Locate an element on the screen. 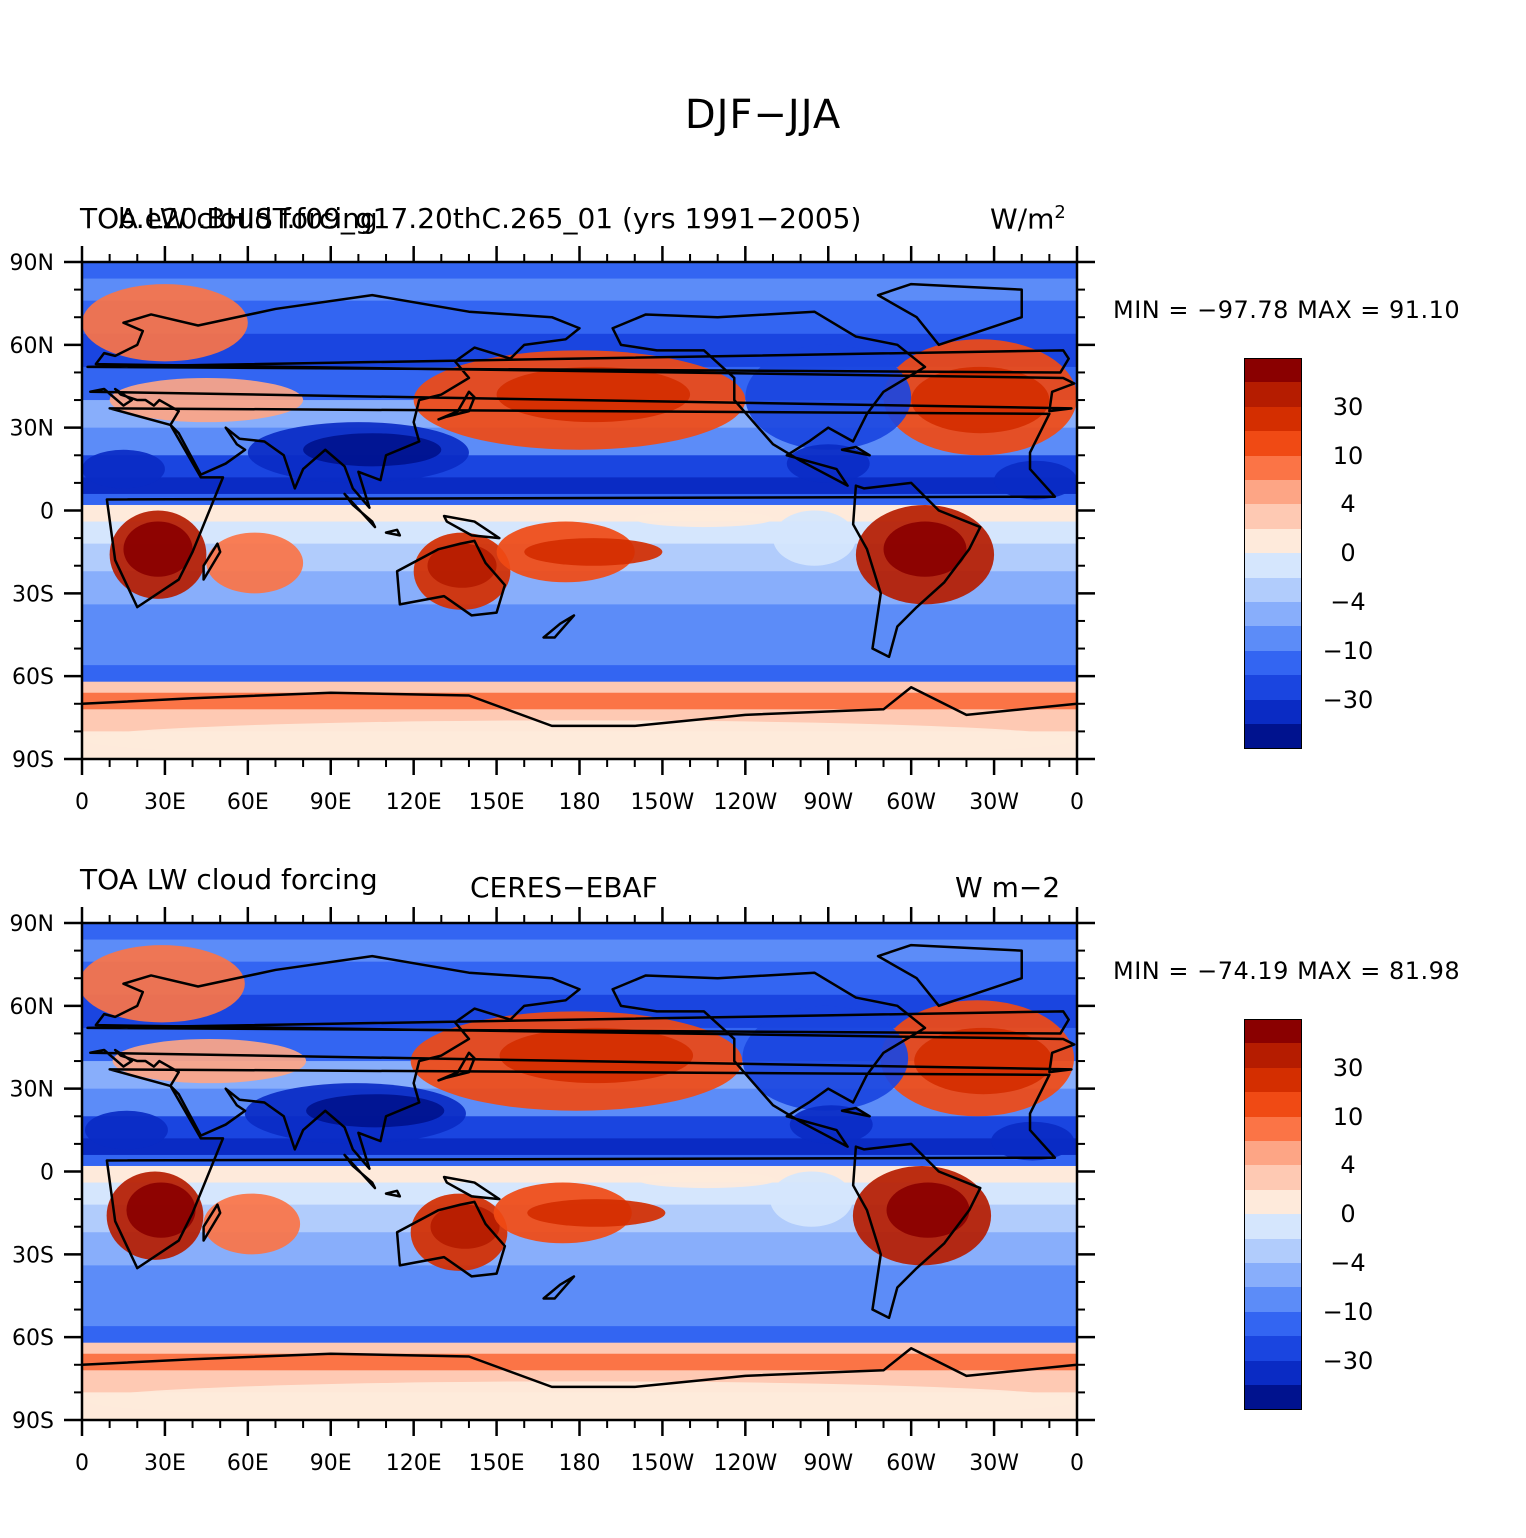  lon-tick-label: 90W is located at coordinates (828, 802).